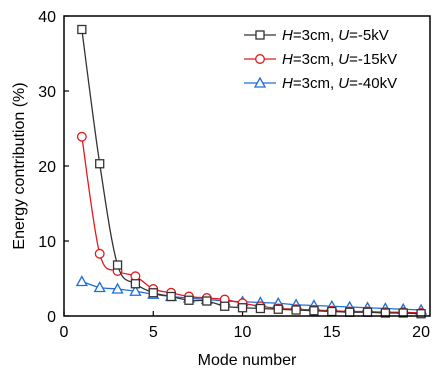  I want to click on legend-marker-triangle, so click(260, 82).